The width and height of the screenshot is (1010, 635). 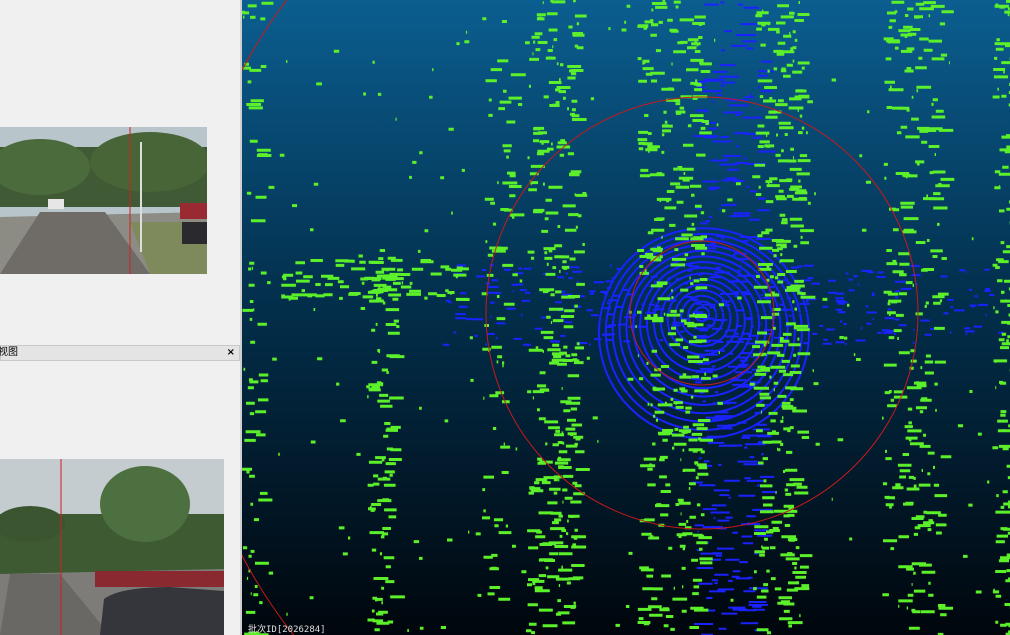 What do you see at coordinates (9, 352) in the screenshot?
I see `panel-title: 视图` at bounding box center [9, 352].